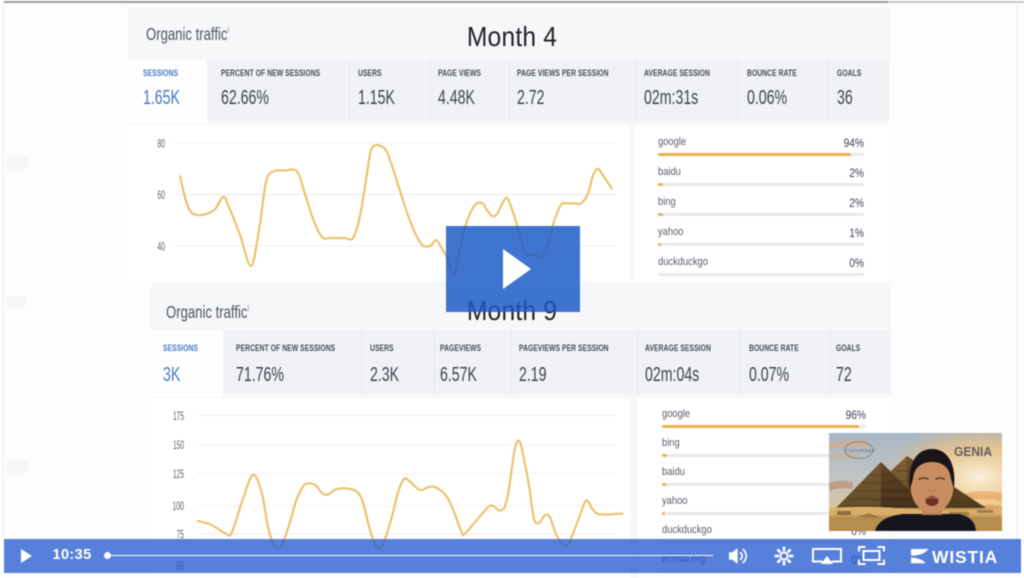 This screenshot has width=1024, height=578. Describe the element at coordinates (178, 474) in the screenshot. I see `svg-text: 125` at that location.